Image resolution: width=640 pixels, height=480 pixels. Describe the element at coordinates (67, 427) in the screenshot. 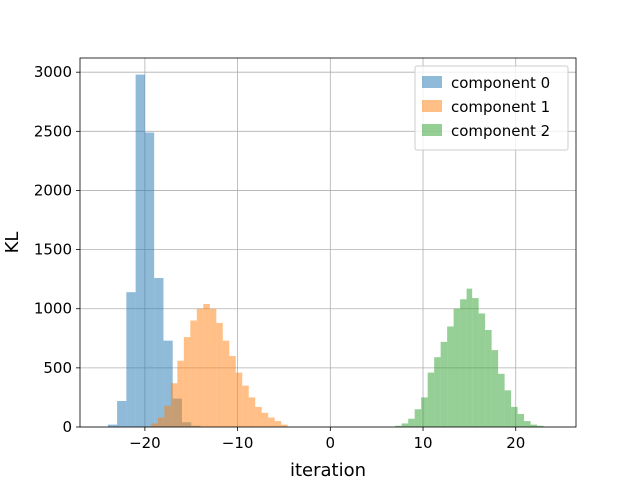

I see `y-tick-label: 0` at that location.